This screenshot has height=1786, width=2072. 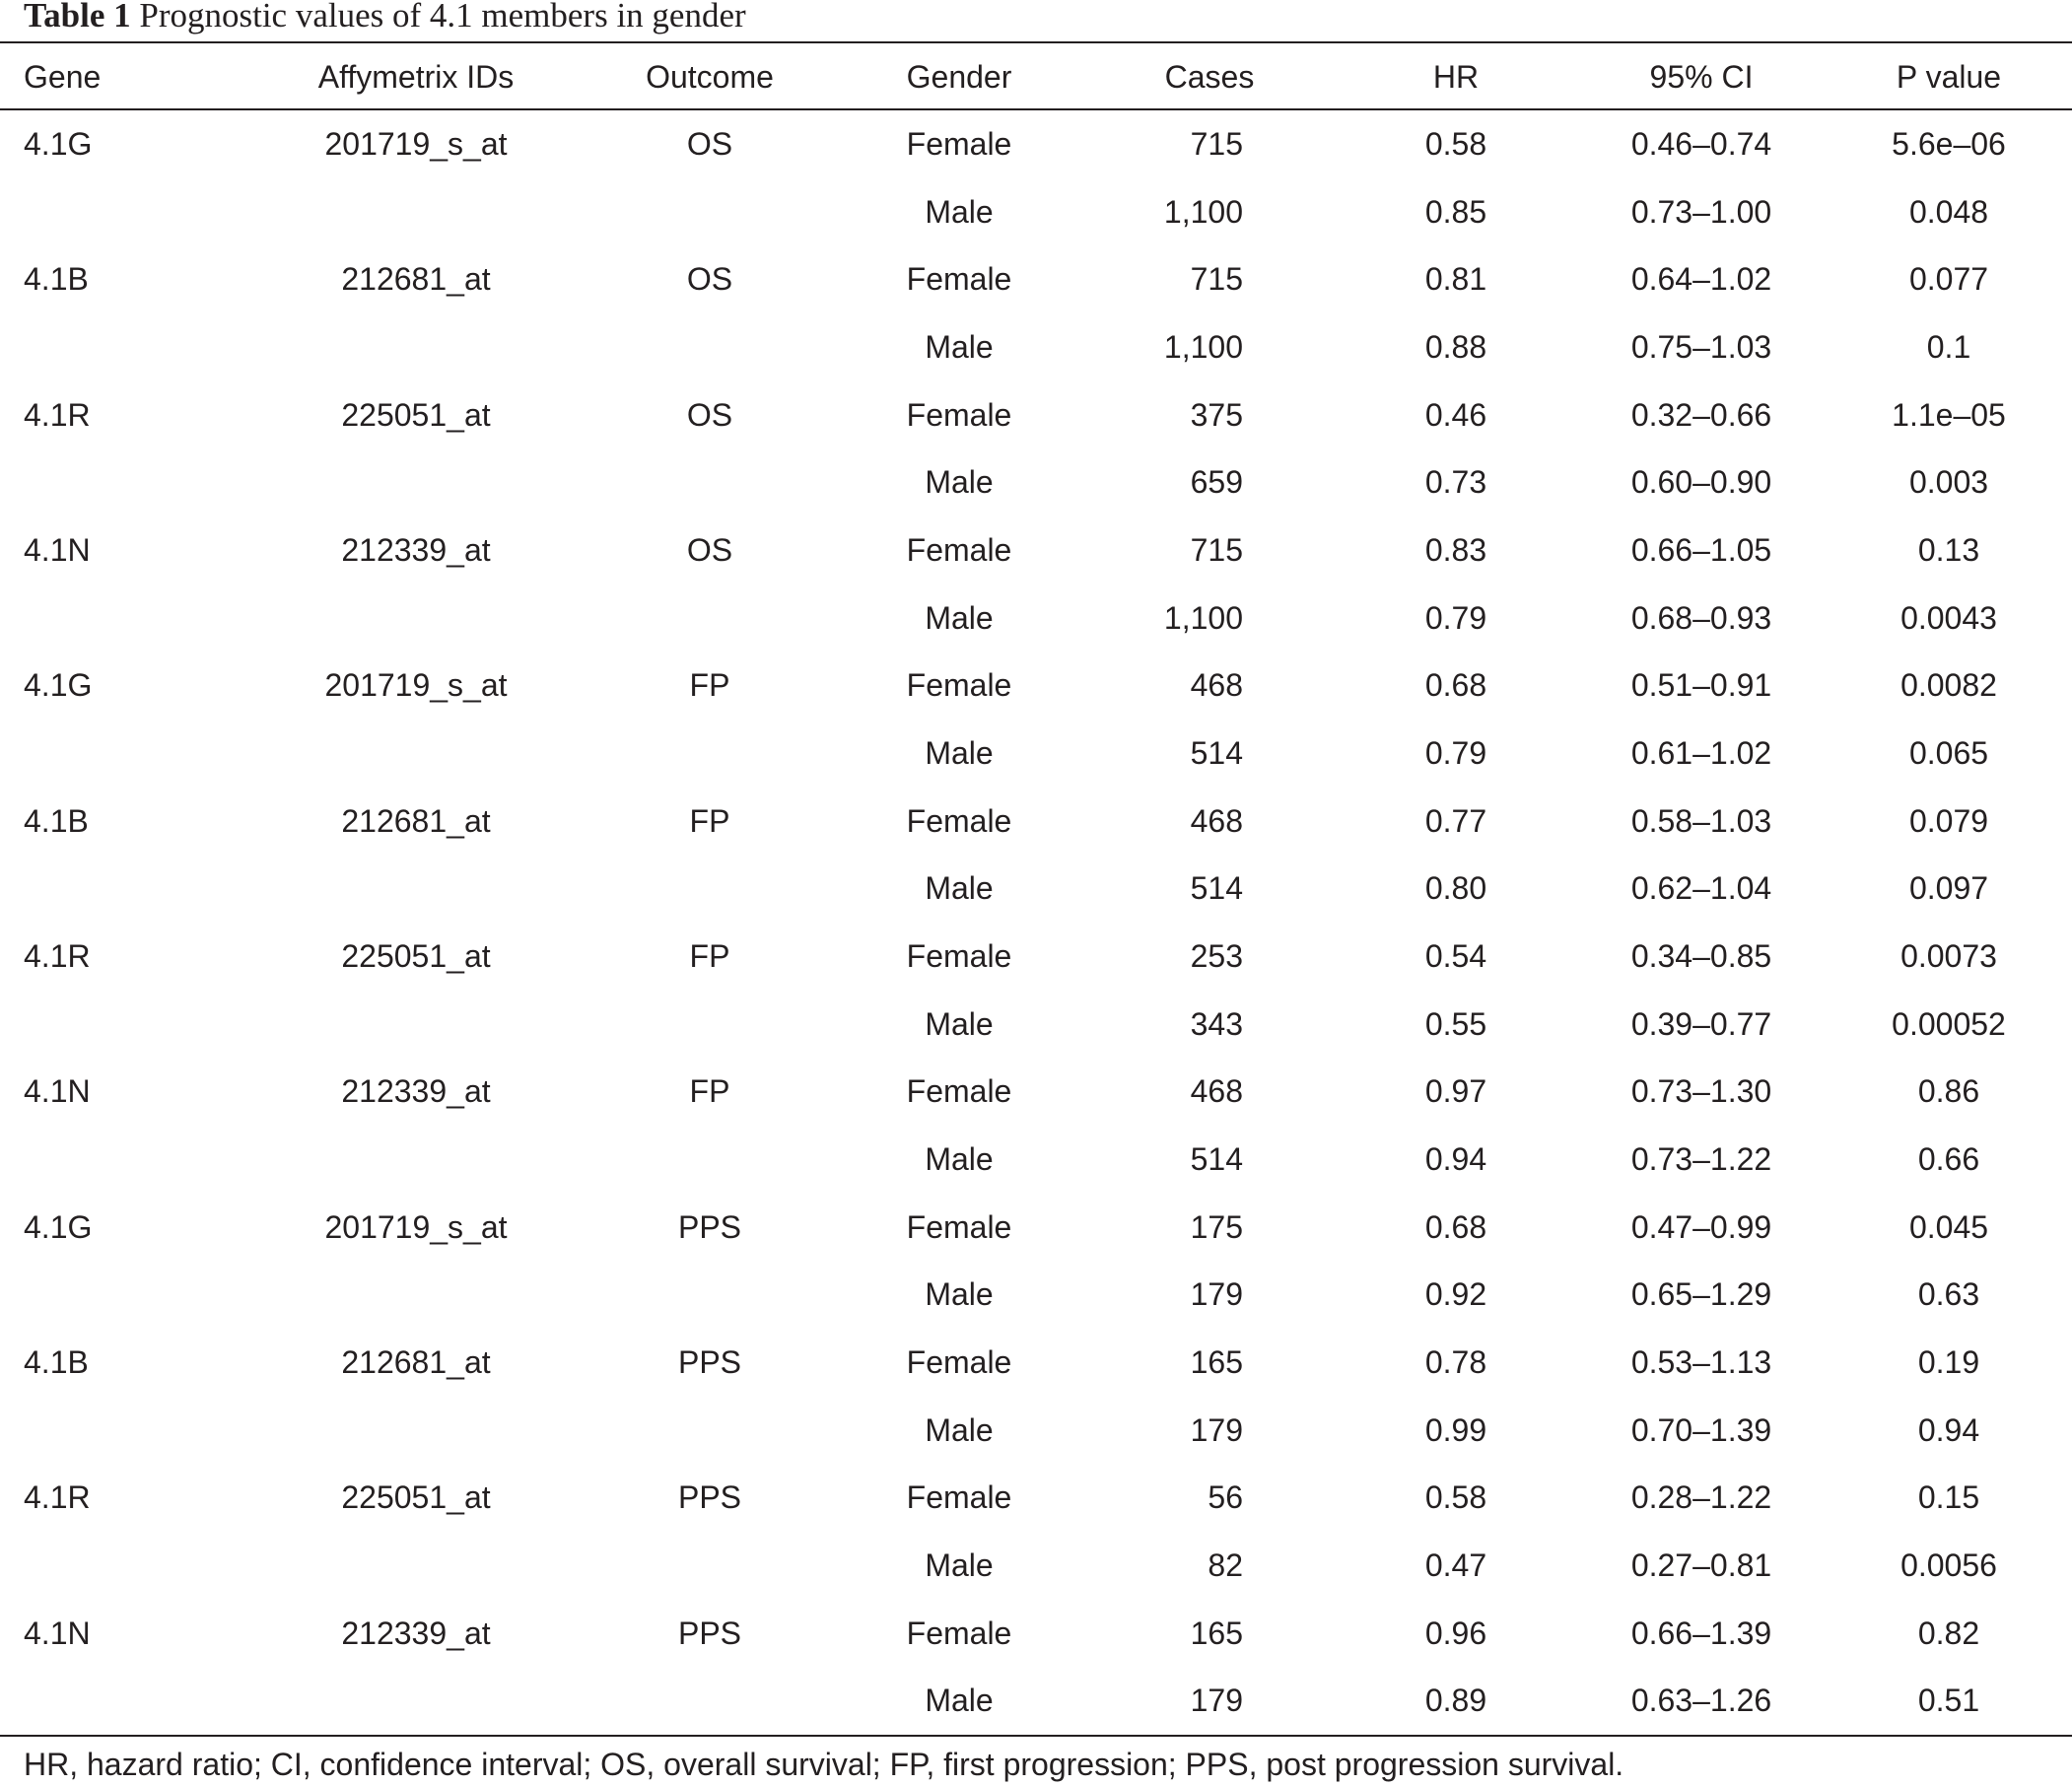 I want to click on cell-p-value: 0.94, so click(x=1949, y=1430).